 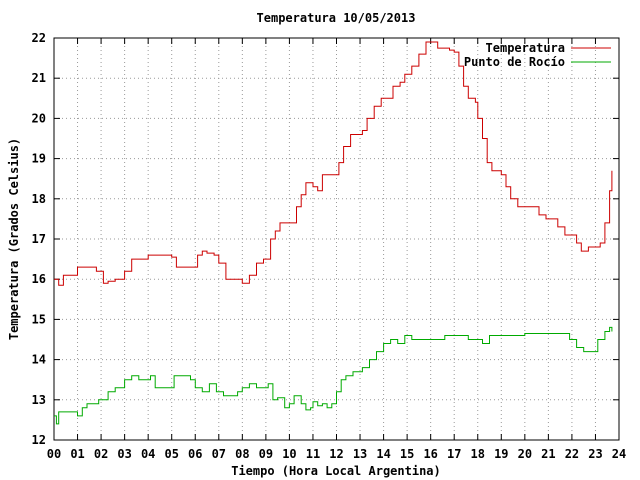 I want to click on x-tick-label: 08, so click(x=242, y=454).